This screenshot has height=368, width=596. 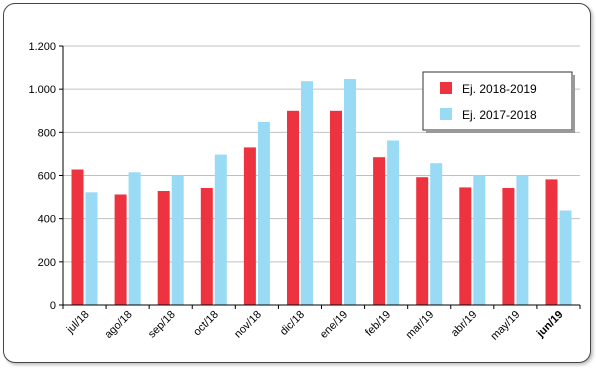 What do you see at coordinates (446, 88) in the screenshot?
I see `legend-swatch-ej-2018-2019` at bounding box center [446, 88].